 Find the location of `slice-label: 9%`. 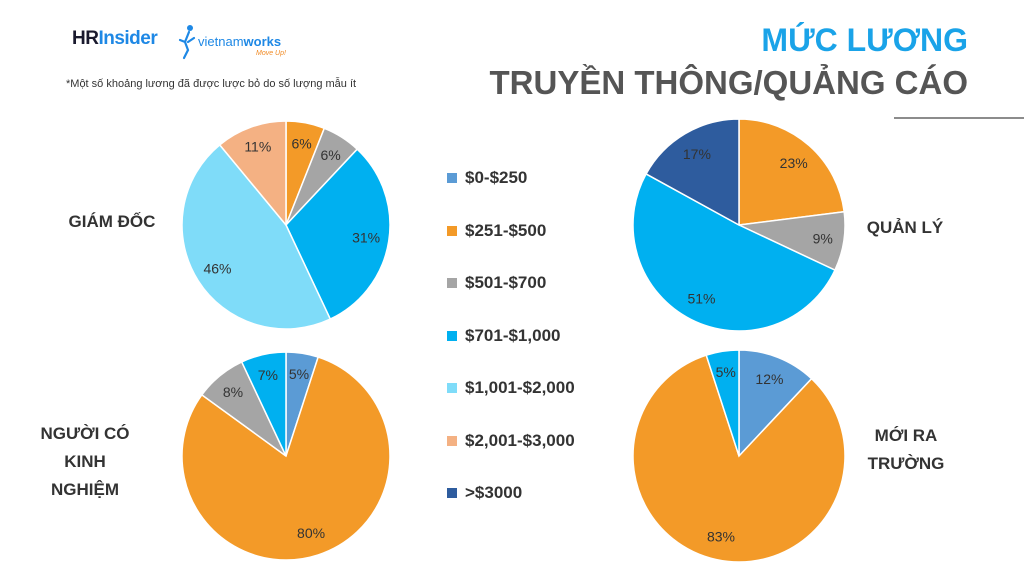

slice-label: 9% is located at coordinates (823, 238).